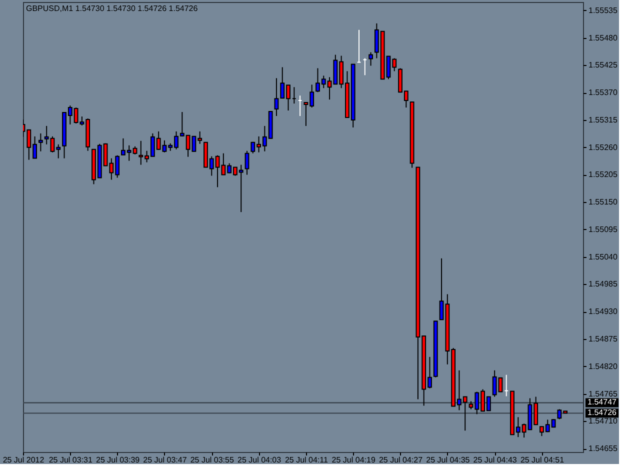  I want to click on y-tick-label: 1.55480, so click(603, 37).